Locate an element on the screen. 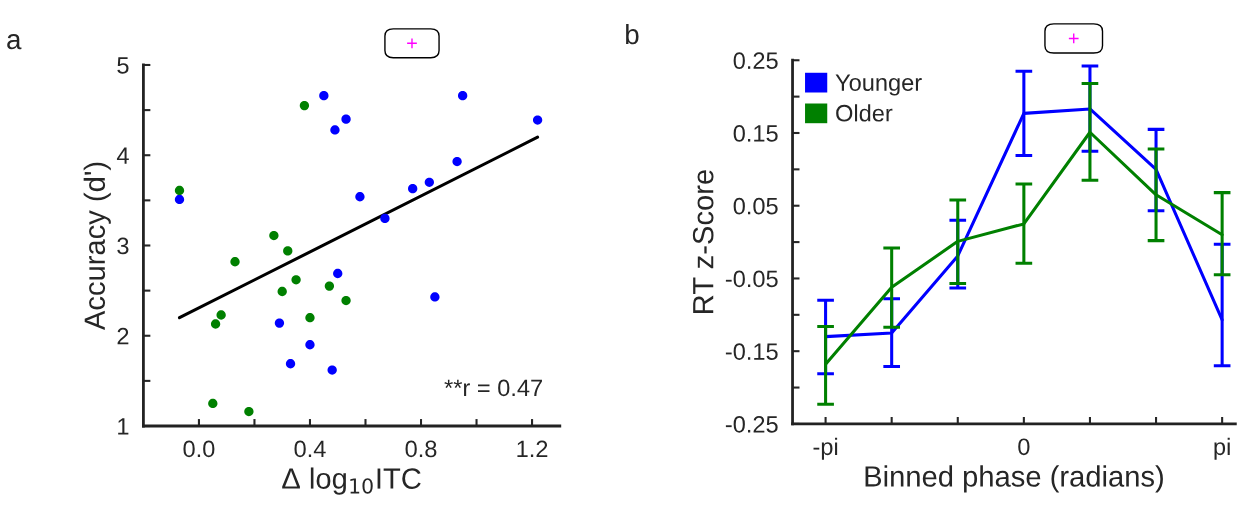 The height and width of the screenshot is (524, 1258). y-axis-title: Accuracy (d') is located at coordinates (97, 246).